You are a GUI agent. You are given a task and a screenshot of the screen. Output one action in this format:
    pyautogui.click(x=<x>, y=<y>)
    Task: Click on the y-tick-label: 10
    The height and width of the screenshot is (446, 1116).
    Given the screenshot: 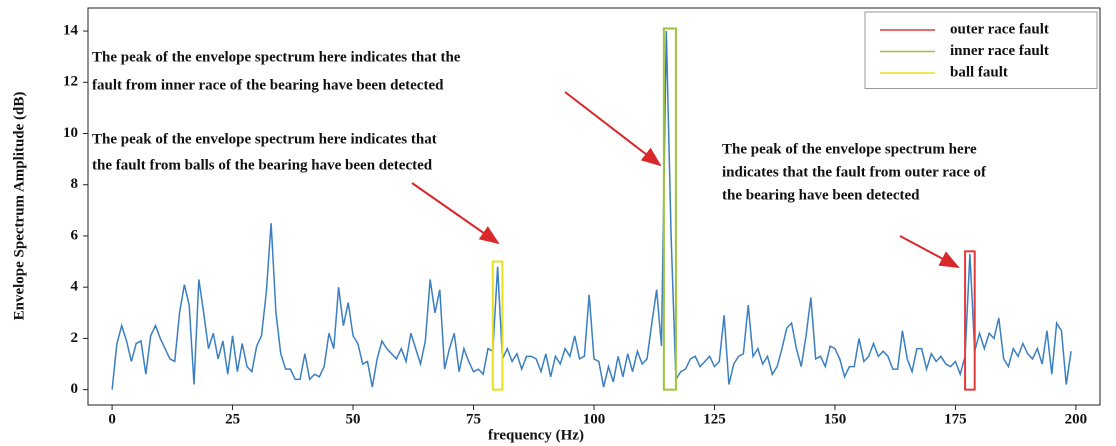 What is the action you would take?
    pyautogui.click(x=70, y=133)
    